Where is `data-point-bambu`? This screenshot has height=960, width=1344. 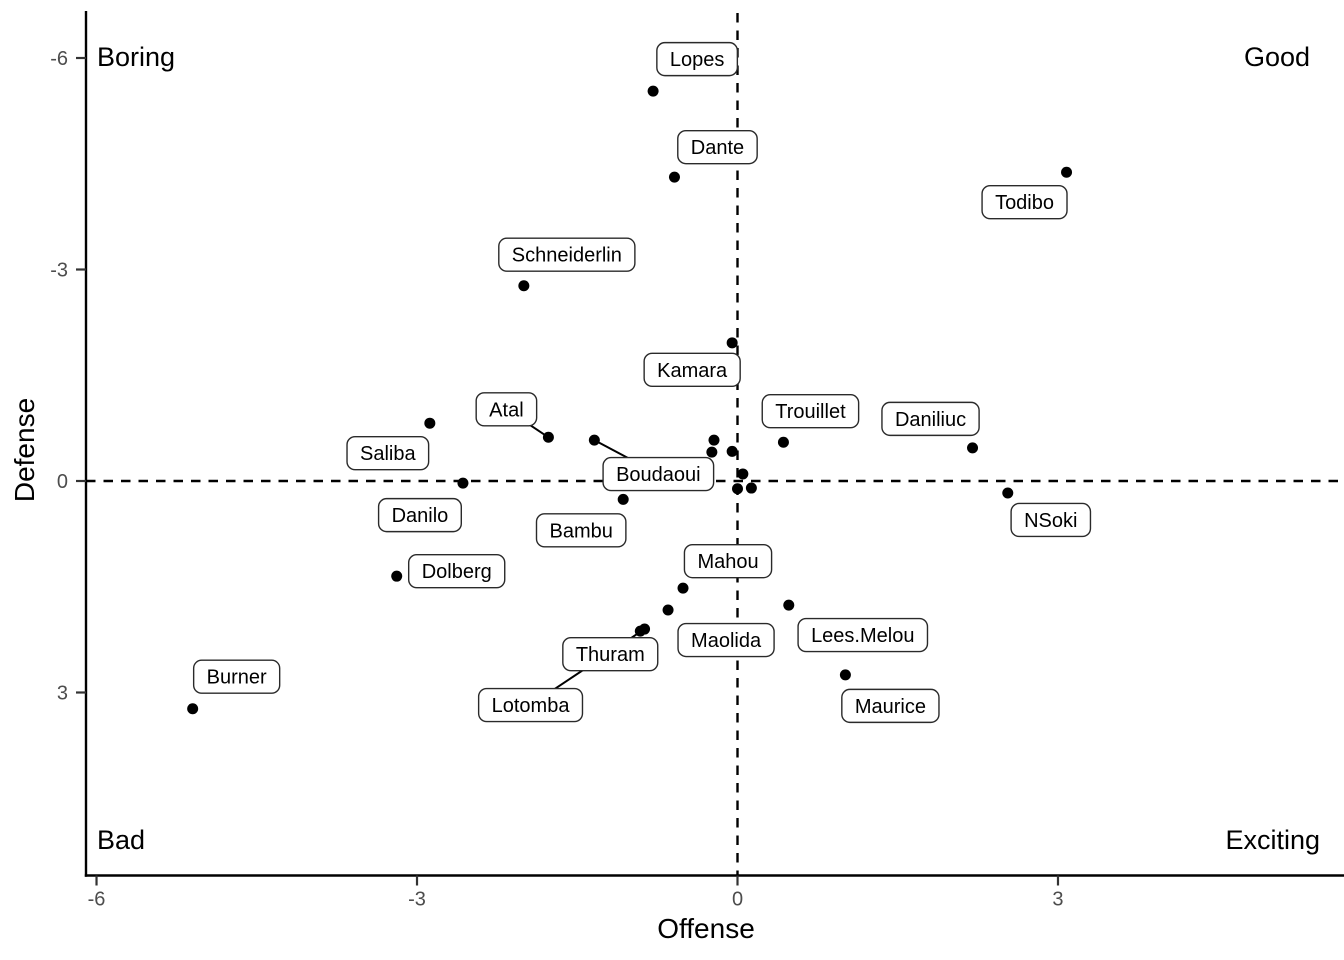 data-point-bambu is located at coordinates (623, 499).